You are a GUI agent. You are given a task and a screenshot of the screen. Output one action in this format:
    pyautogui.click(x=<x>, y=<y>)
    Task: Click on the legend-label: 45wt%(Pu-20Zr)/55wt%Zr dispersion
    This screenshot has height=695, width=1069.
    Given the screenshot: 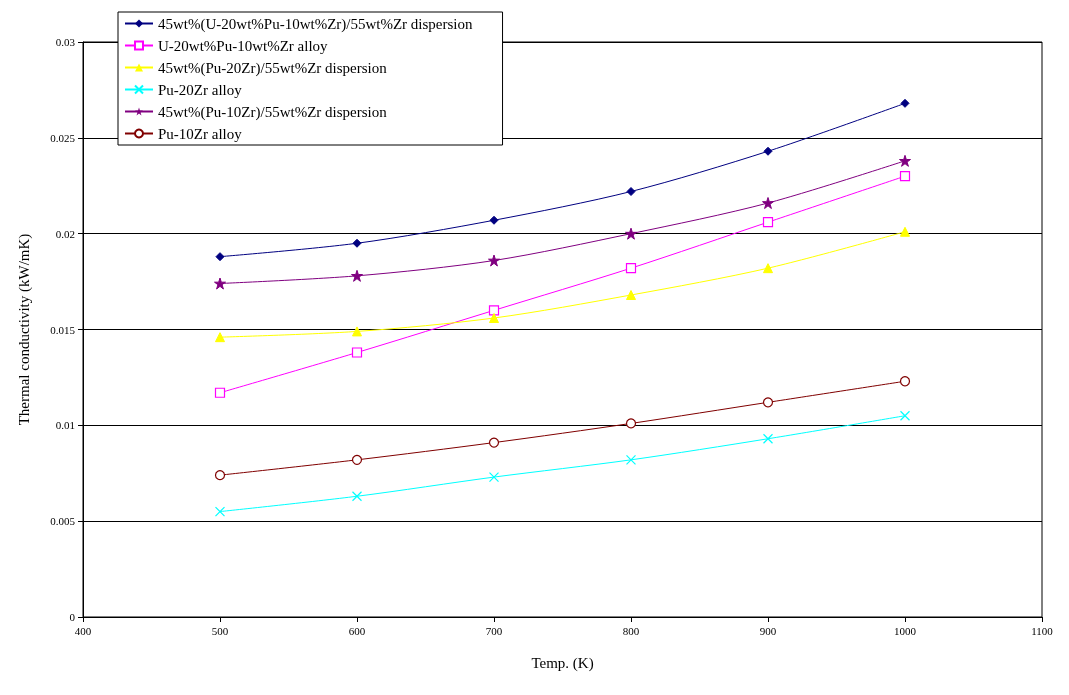 What is the action you would take?
    pyautogui.click(x=273, y=68)
    